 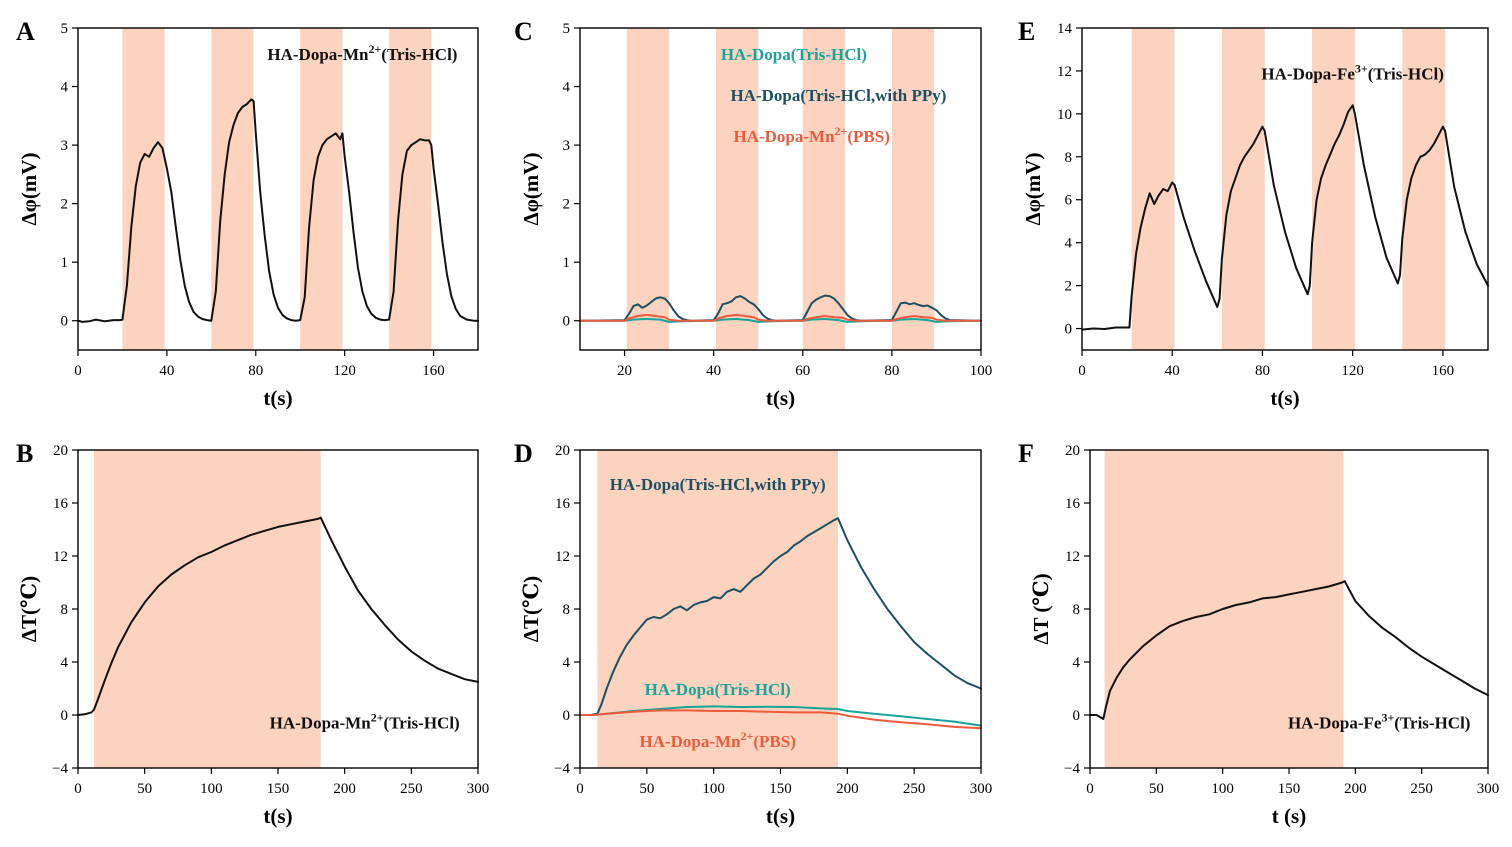 I want to click on y-tick-label: 5, so click(x=567, y=29).